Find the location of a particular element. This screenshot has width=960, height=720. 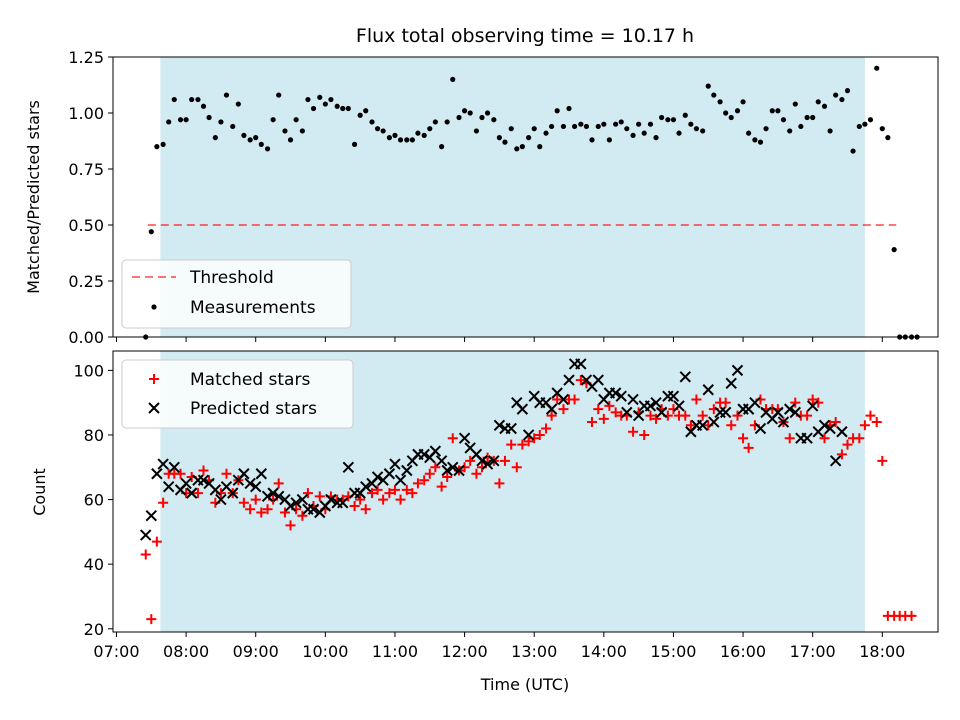

time-x-tick-label: 16:00 is located at coordinates (743, 651).